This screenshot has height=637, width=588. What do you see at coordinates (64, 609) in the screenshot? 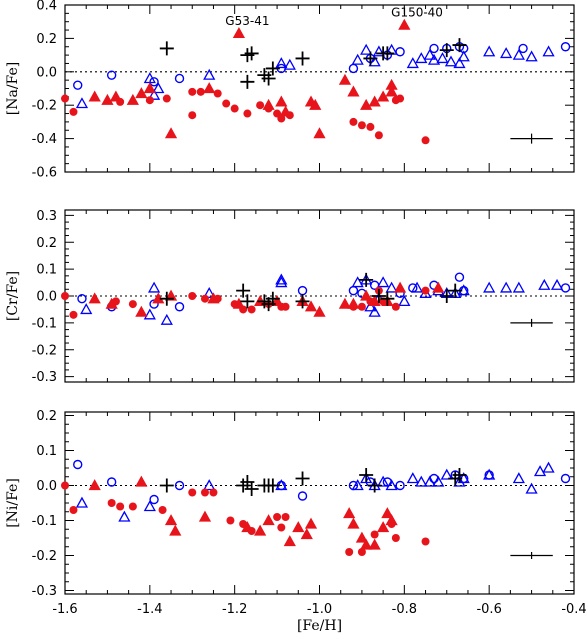
I see `x-tick-label: -1.6` at bounding box center [64, 609].